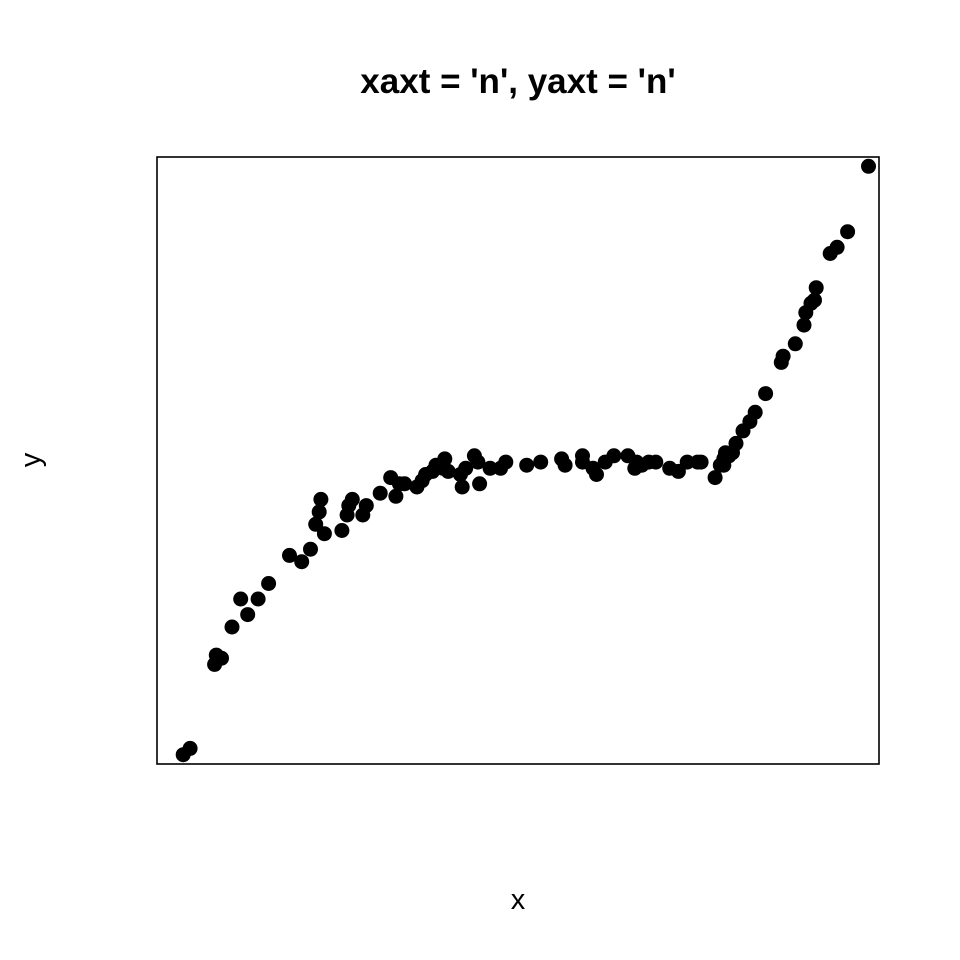 Image resolution: width=960 pixels, height=960 pixels. Describe the element at coordinates (517, 81) in the screenshot. I see `chart-title: xaxt = 'n', yaxt = 'n'` at that location.